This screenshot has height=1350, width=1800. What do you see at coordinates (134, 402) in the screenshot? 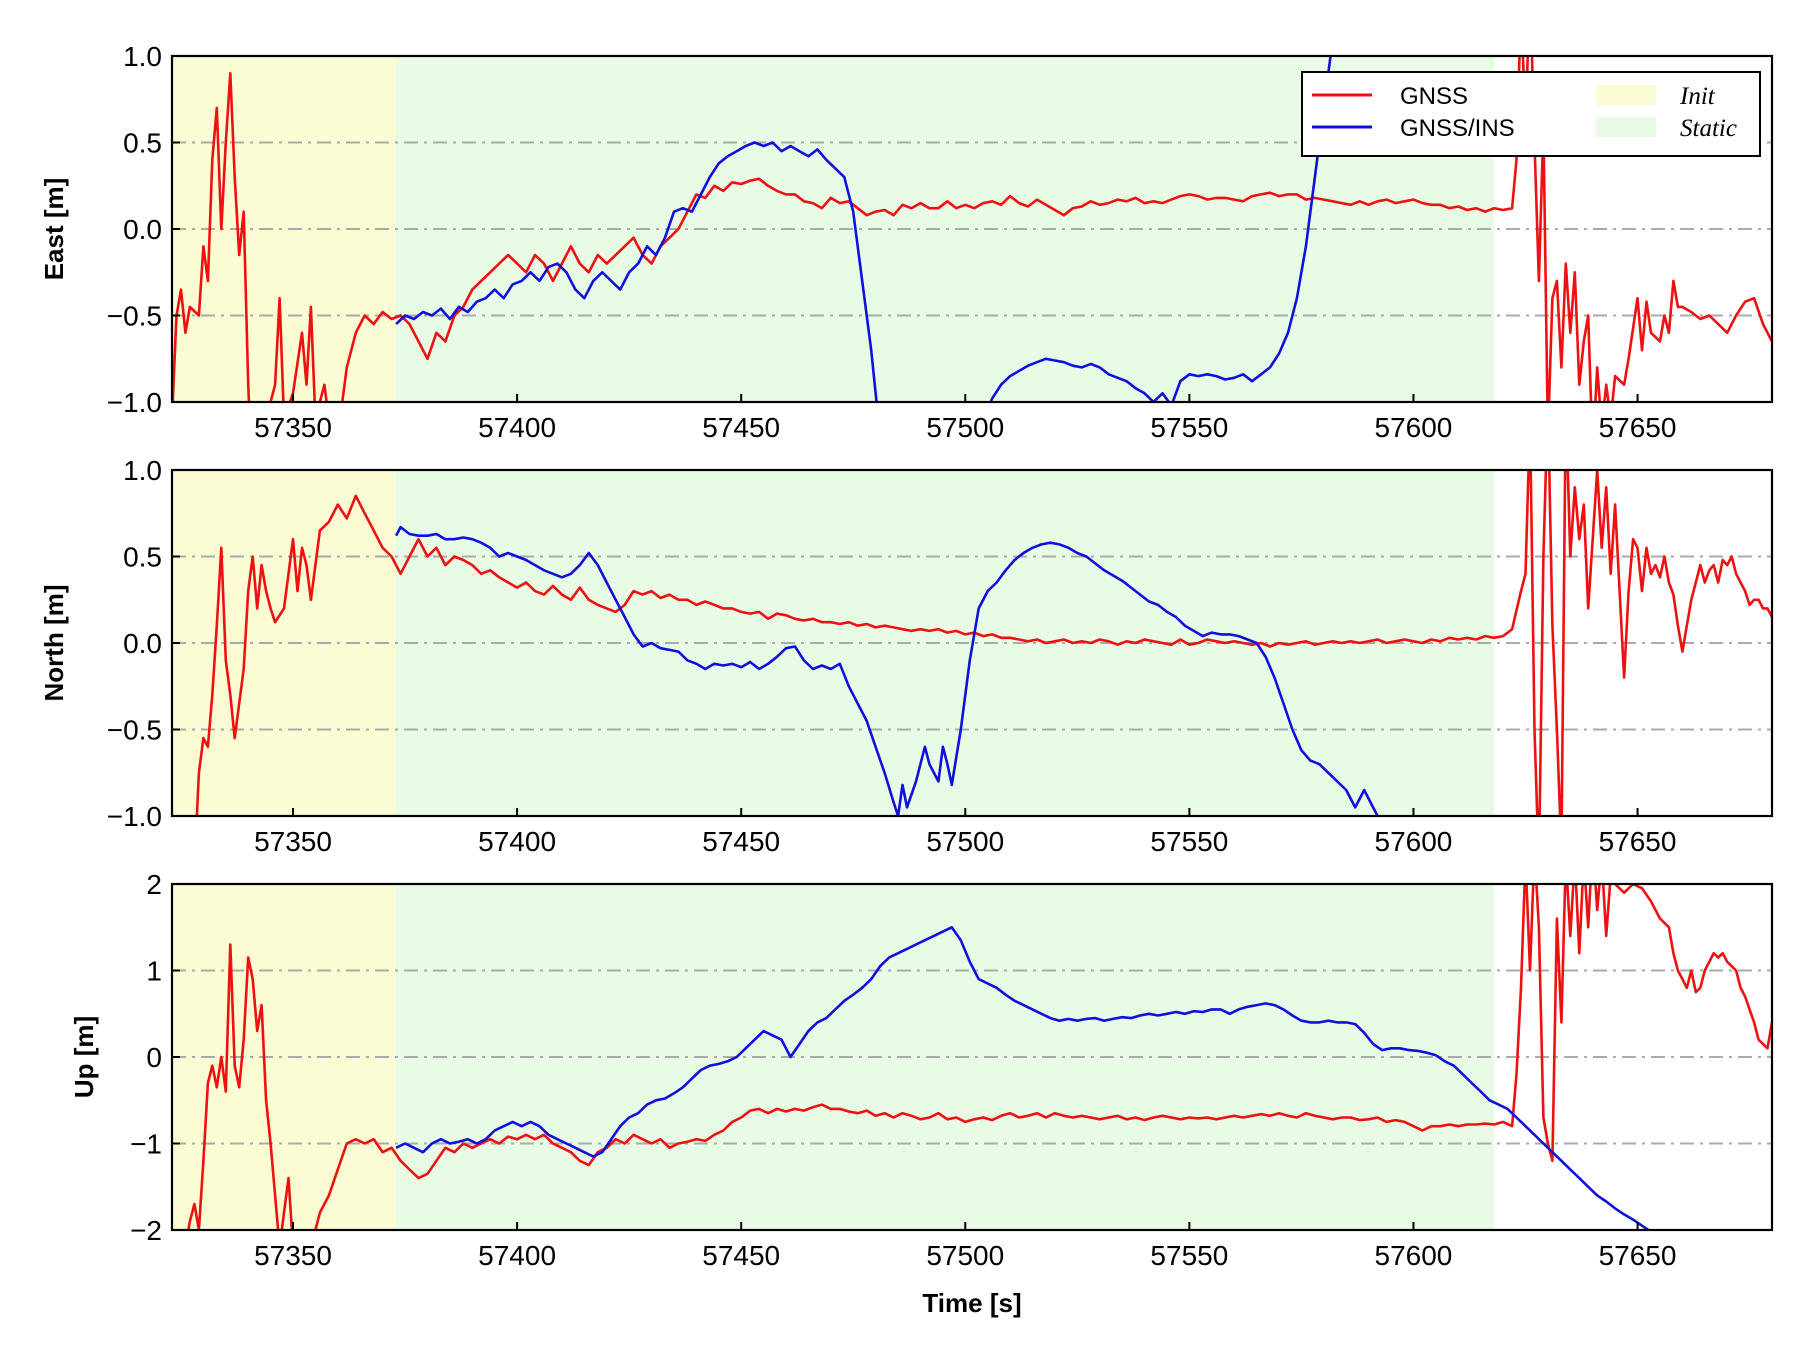
I see `east-y-tick-label: −1.0` at bounding box center [134, 402].